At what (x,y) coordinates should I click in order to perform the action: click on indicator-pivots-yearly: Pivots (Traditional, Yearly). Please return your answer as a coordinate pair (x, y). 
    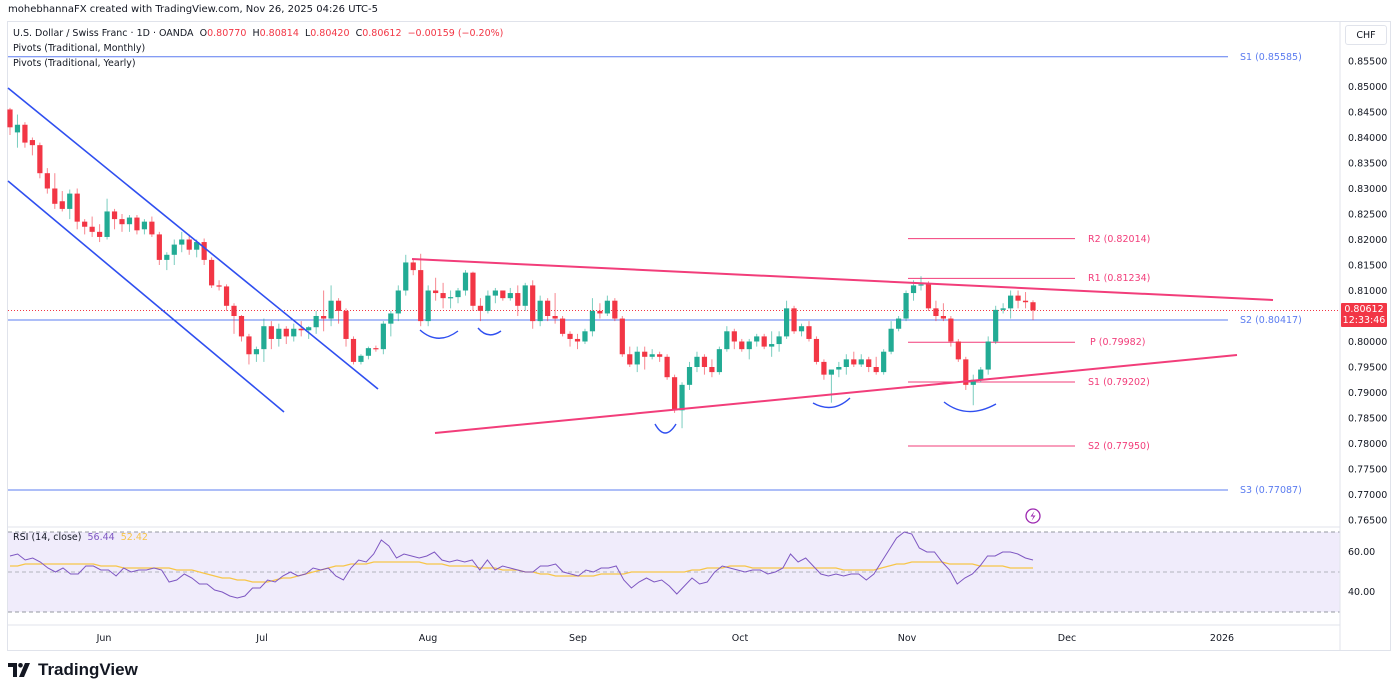
    Looking at the image, I should click on (74, 63).